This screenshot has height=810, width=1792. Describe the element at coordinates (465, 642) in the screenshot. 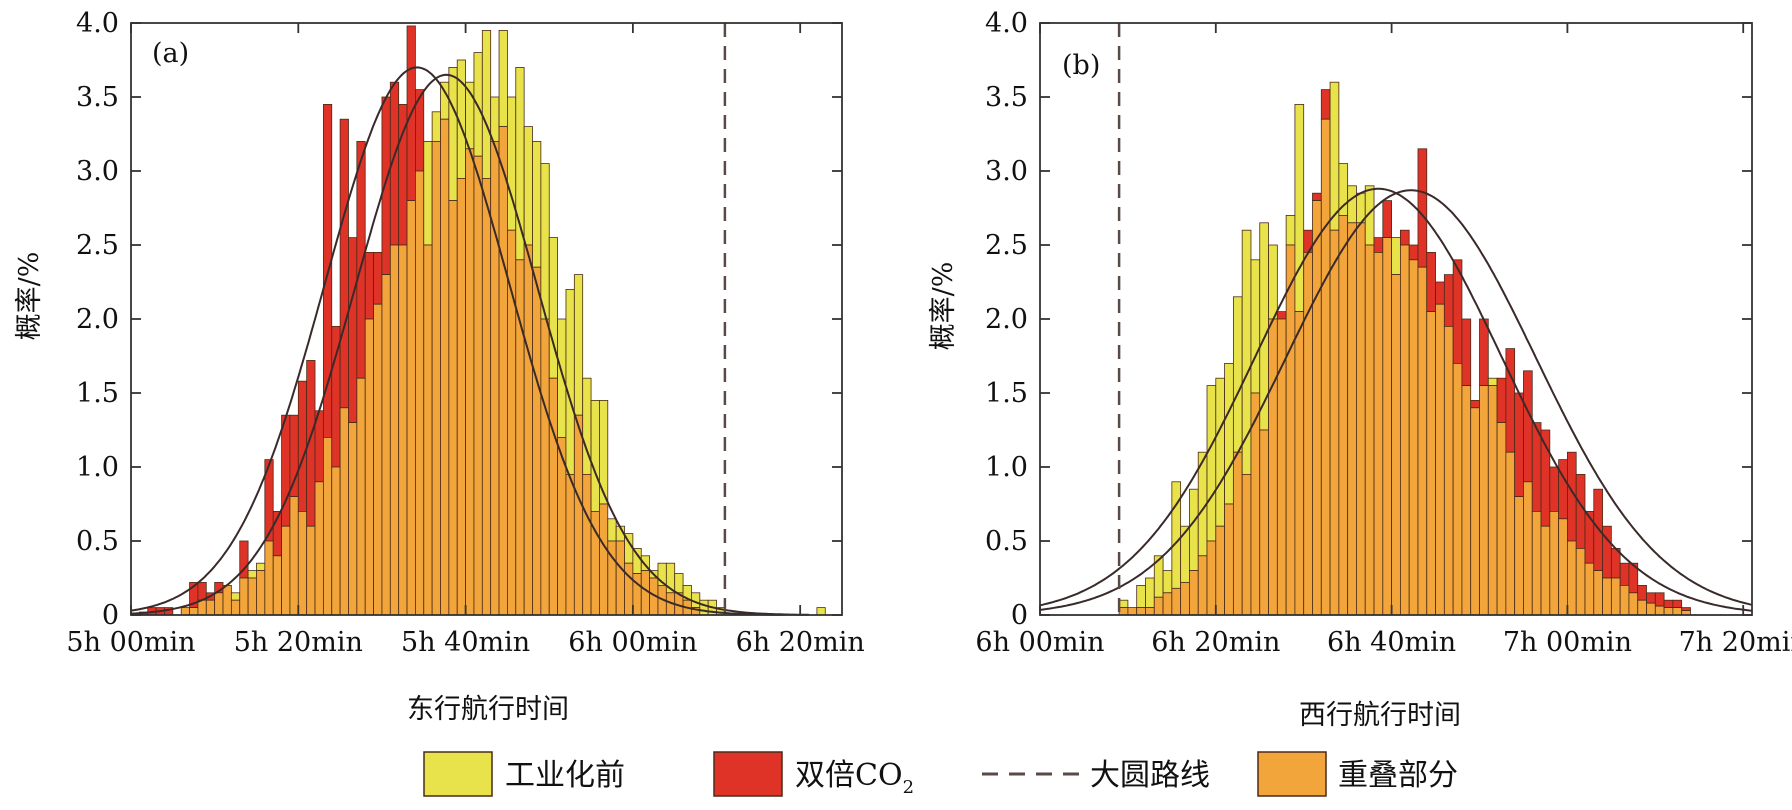

I see `x-tick-label: 5h 40min` at that location.